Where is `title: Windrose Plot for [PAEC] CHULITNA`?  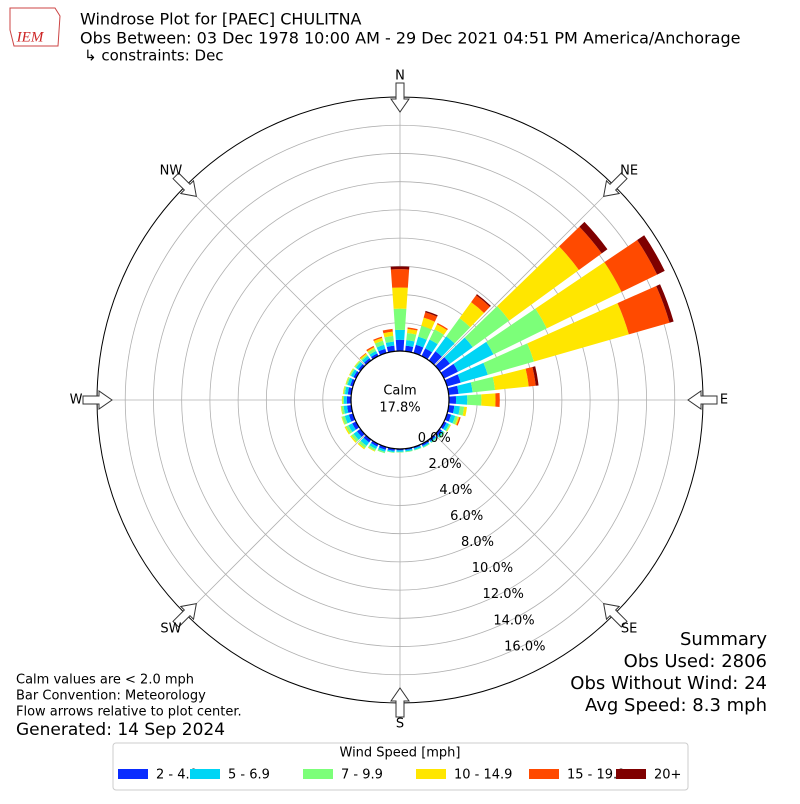
title: Windrose Plot for [PAEC] CHULITNA is located at coordinates (221, 19).